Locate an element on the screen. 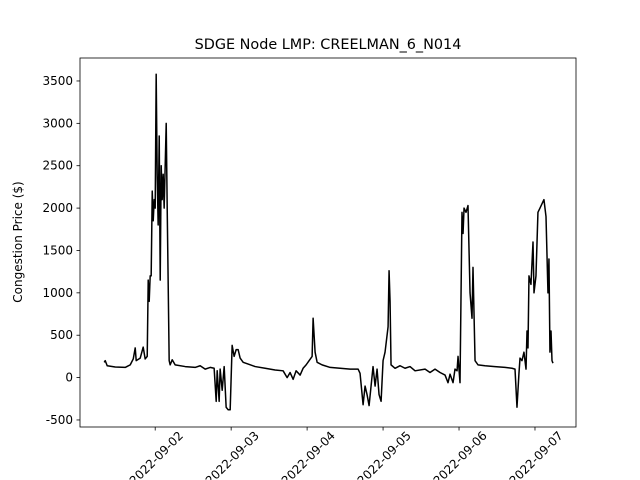 This screenshot has height=480, width=640. chart-title: SDGE Node LMP: CREELMAN_6_N014 is located at coordinates (328, 45).